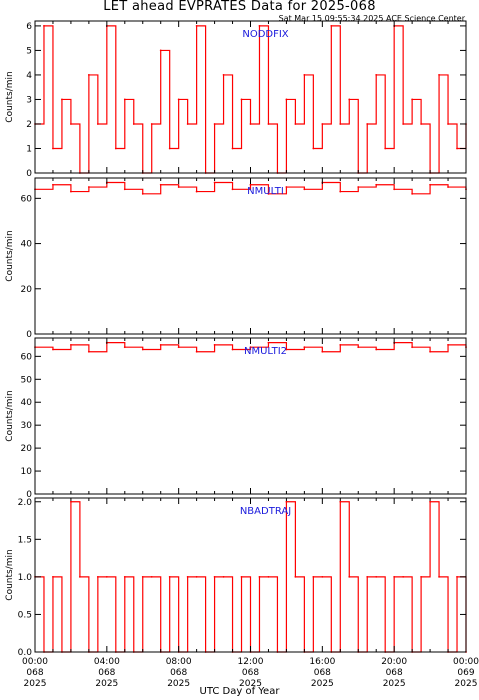 The height and width of the screenshot is (700, 479). I want to click on x-tick-label-time: 12:00, so click(251, 662).